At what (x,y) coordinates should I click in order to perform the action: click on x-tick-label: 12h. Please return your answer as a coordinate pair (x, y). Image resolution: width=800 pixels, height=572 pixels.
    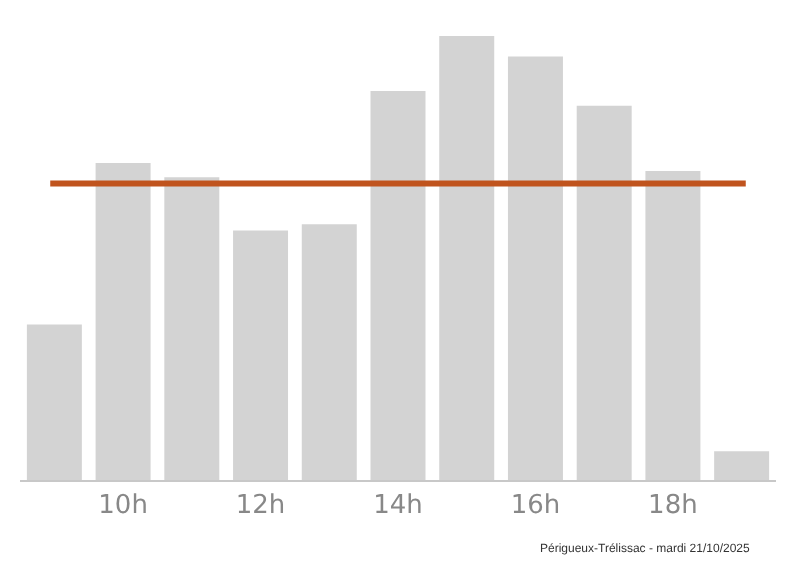
    Looking at the image, I should click on (260, 506).